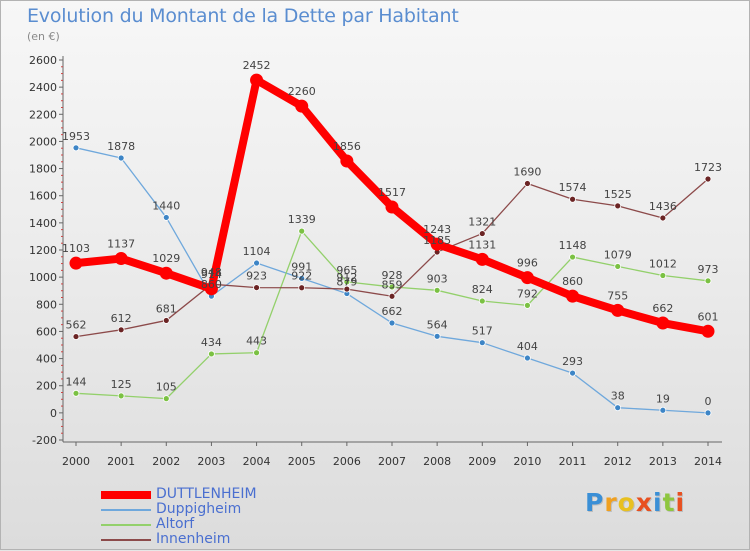  I want to click on x-tick-label: 2001, so click(121, 461).